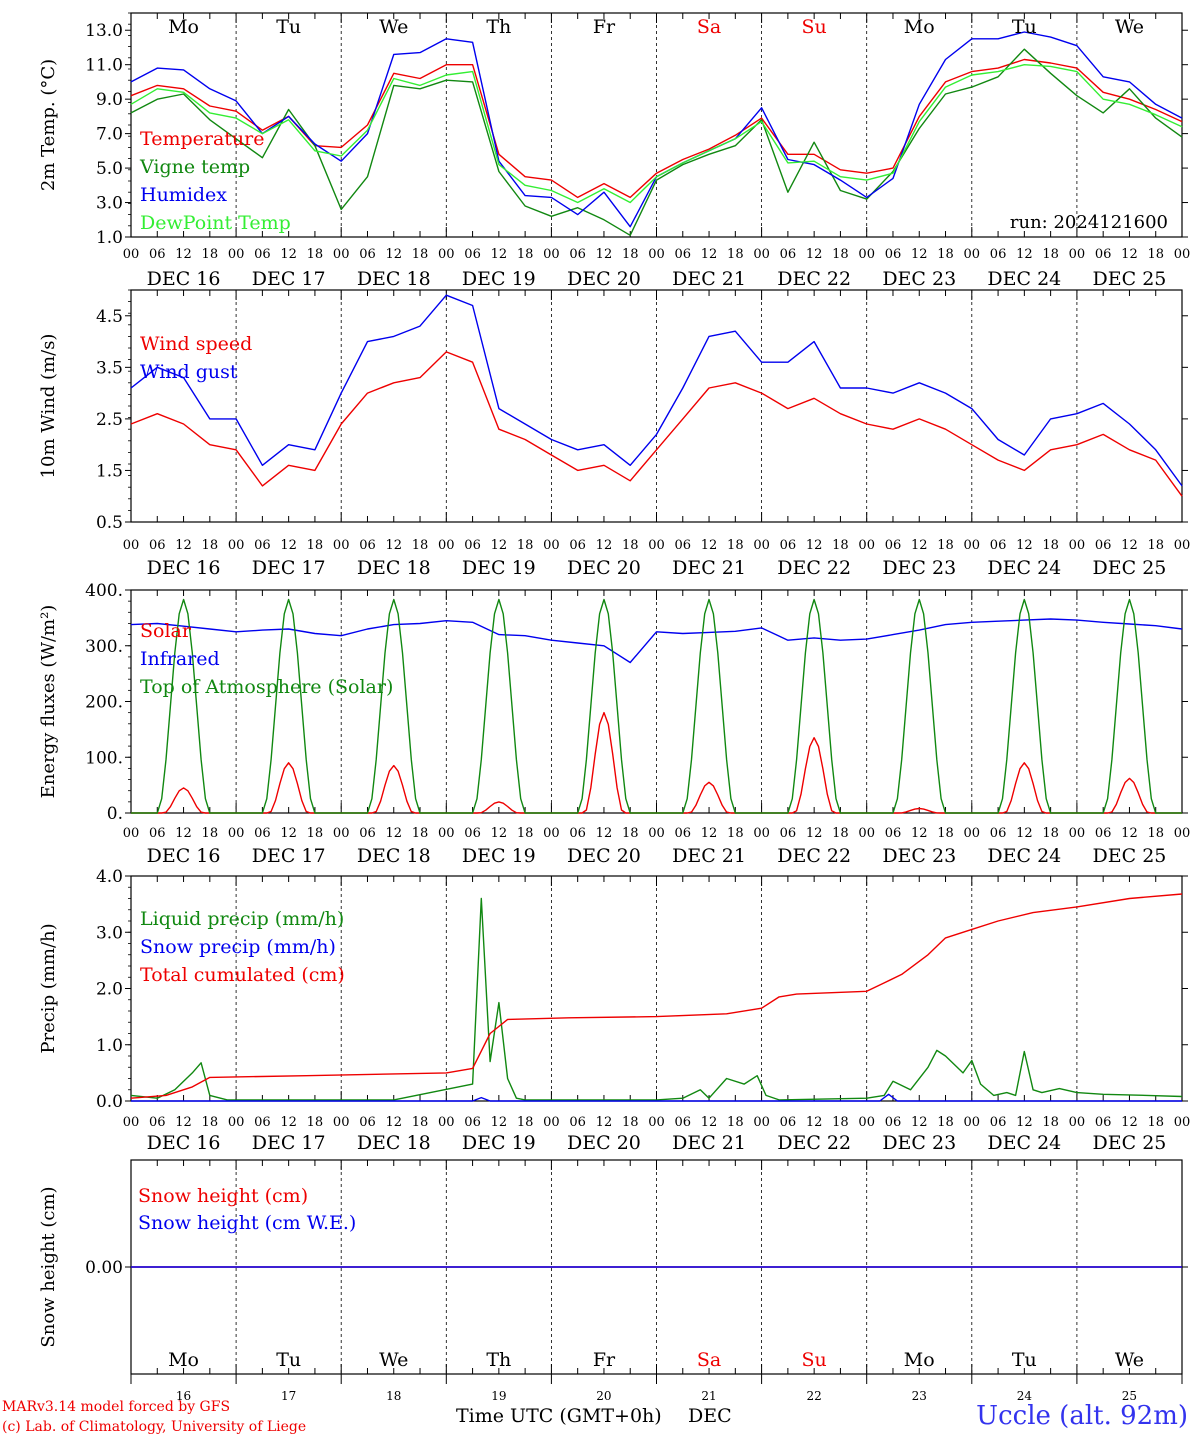  What do you see at coordinates (183, 1396) in the screenshot?
I see `day-number-label: 16` at bounding box center [183, 1396].